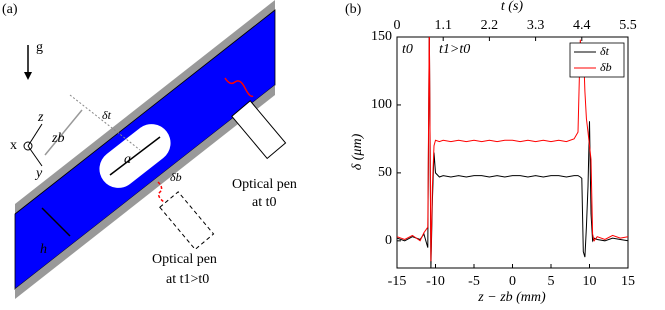 The image size is (665, 310). I want to click on x2-tick-label: 4.4, so click(582, 25).